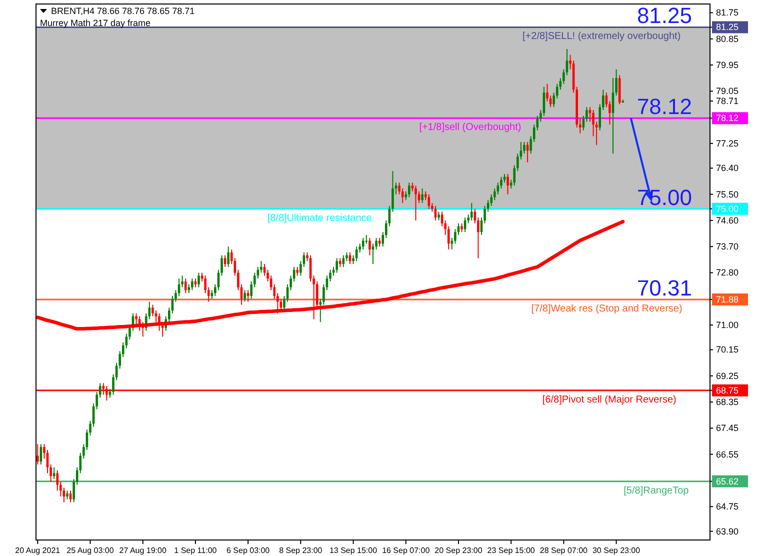  I want to click on y-tick-label: 69.25, so click(727, 375).